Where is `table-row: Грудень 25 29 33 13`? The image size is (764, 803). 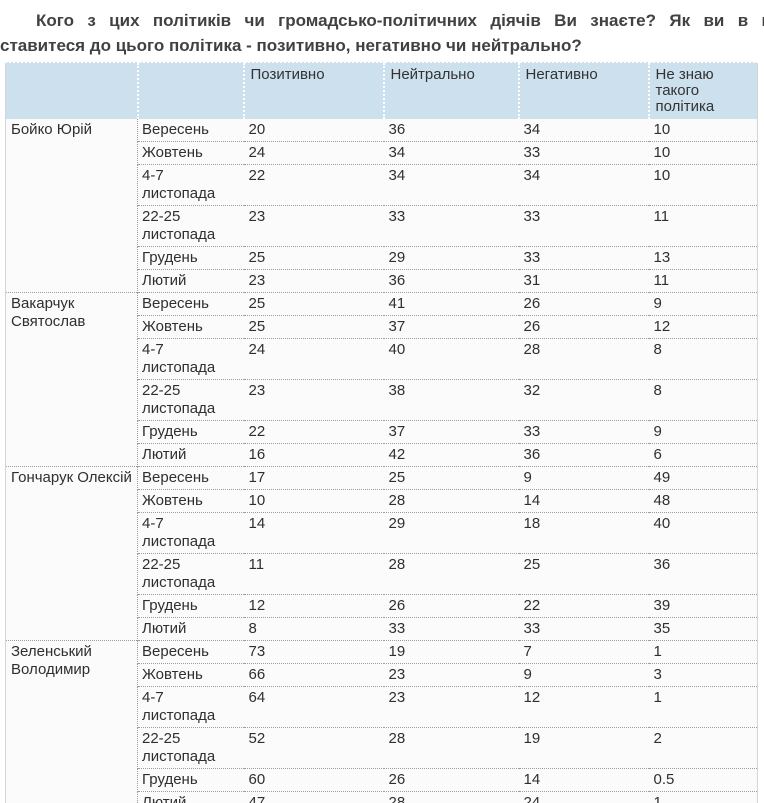 table-row: Грудень 25 29 33 13 is located at coordinates (382, 258).